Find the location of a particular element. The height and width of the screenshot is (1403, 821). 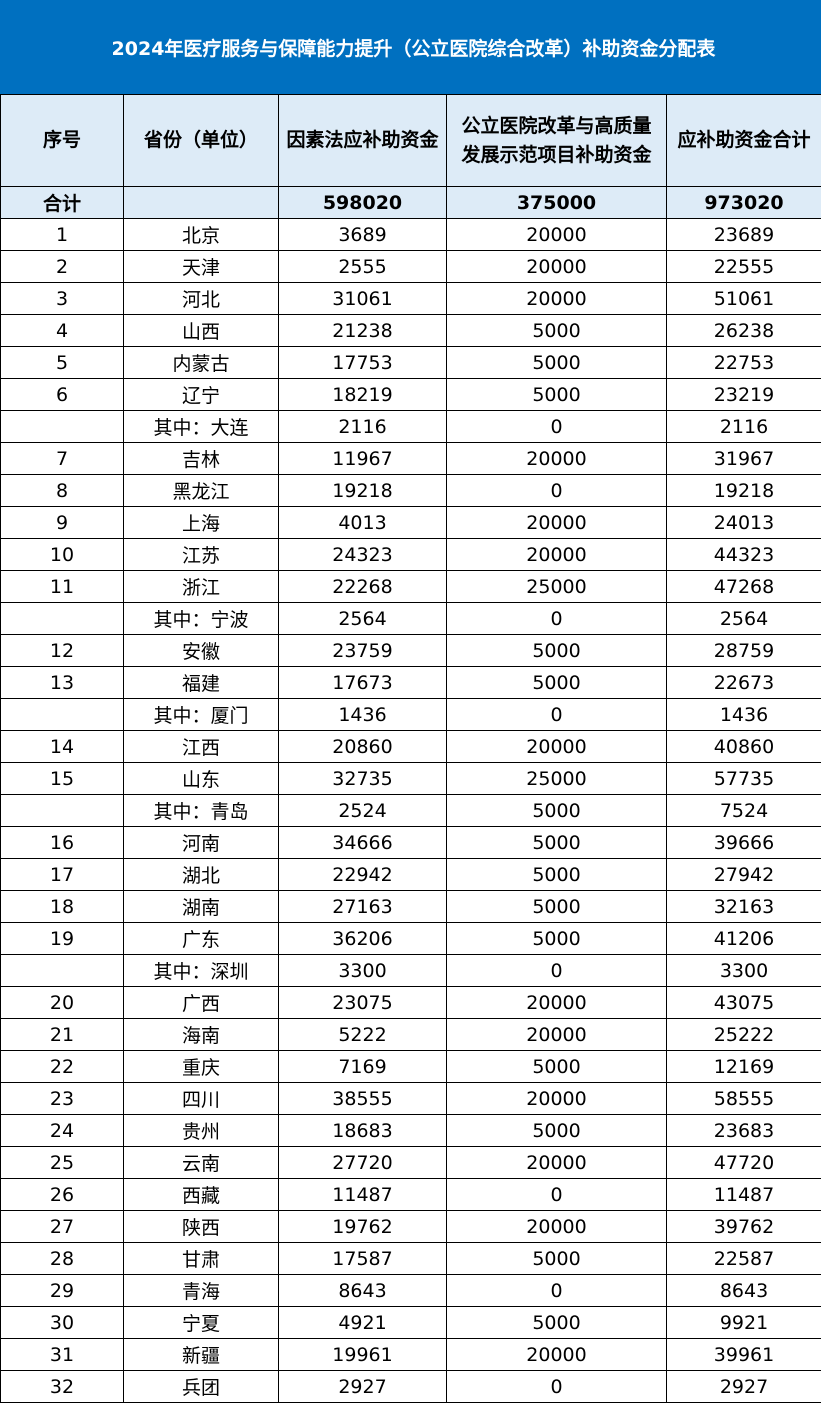

cell-factor-funds: 17753 is located at coordinates (362, 362).